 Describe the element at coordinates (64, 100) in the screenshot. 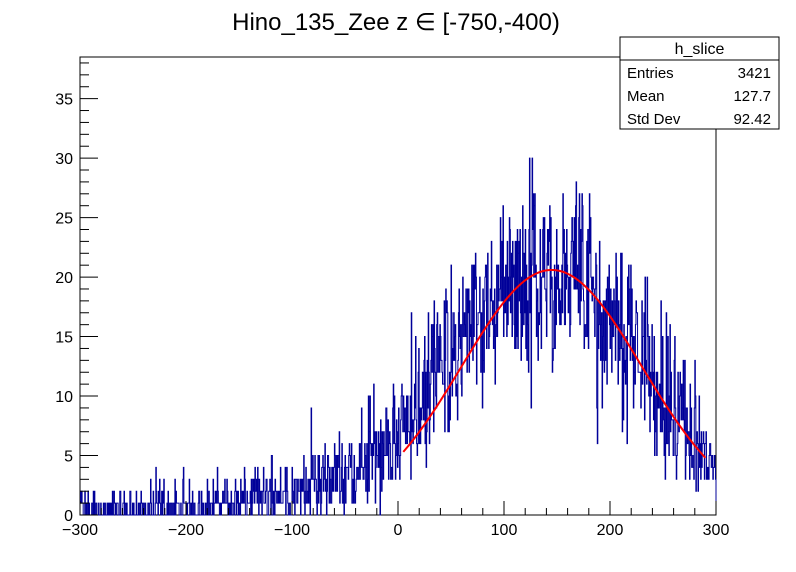

I see `y-tick-label: 35` at that location.